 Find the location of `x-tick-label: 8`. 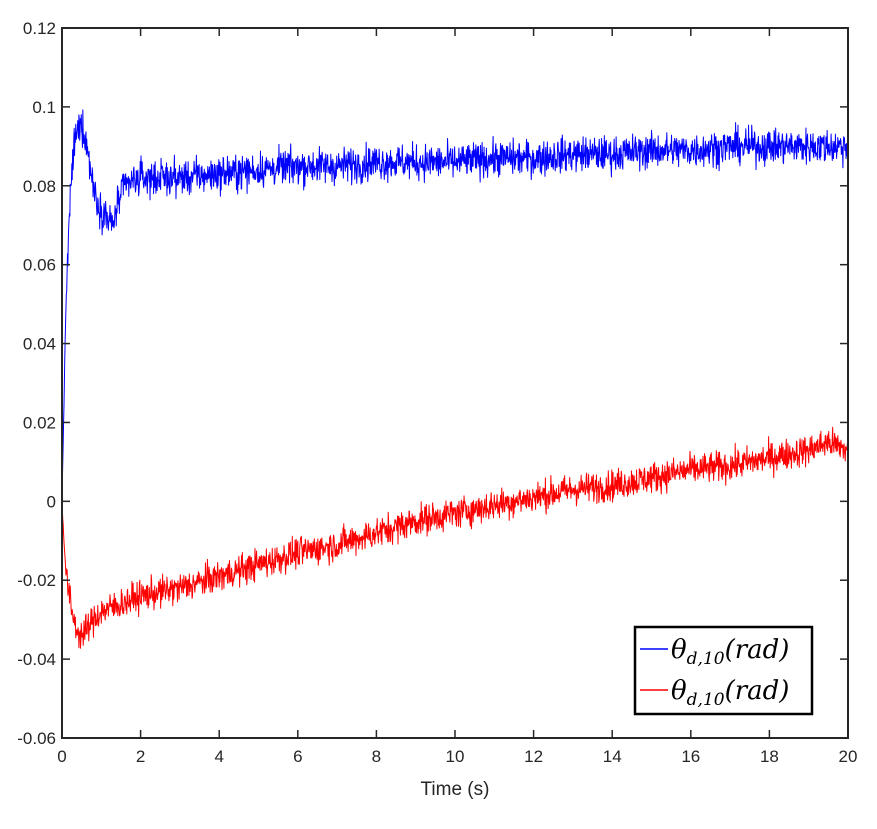

x-tick-label: 8 is located at coordinates (376, 756).